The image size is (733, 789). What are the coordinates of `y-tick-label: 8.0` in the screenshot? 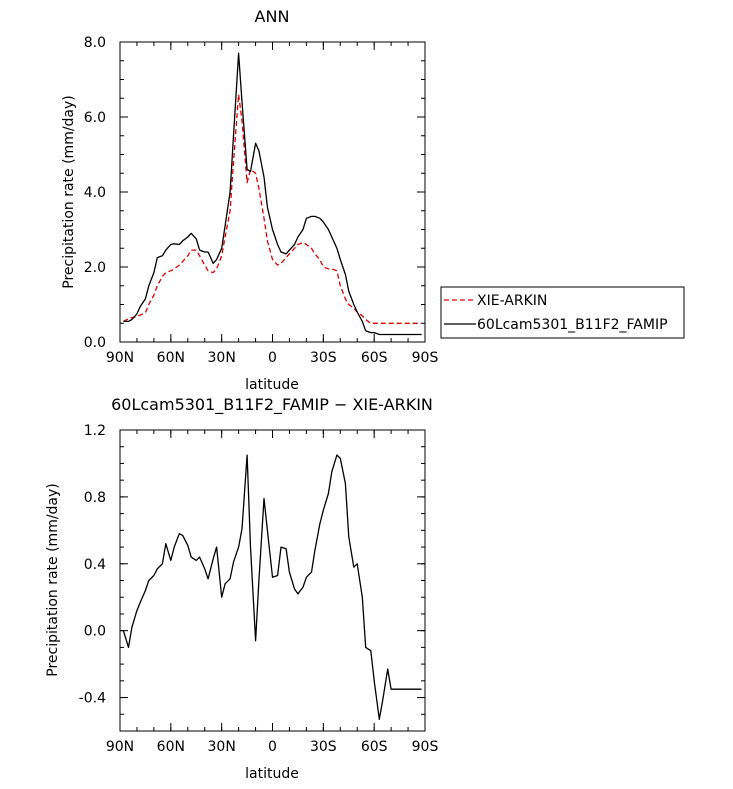 It's located at (95, 43).